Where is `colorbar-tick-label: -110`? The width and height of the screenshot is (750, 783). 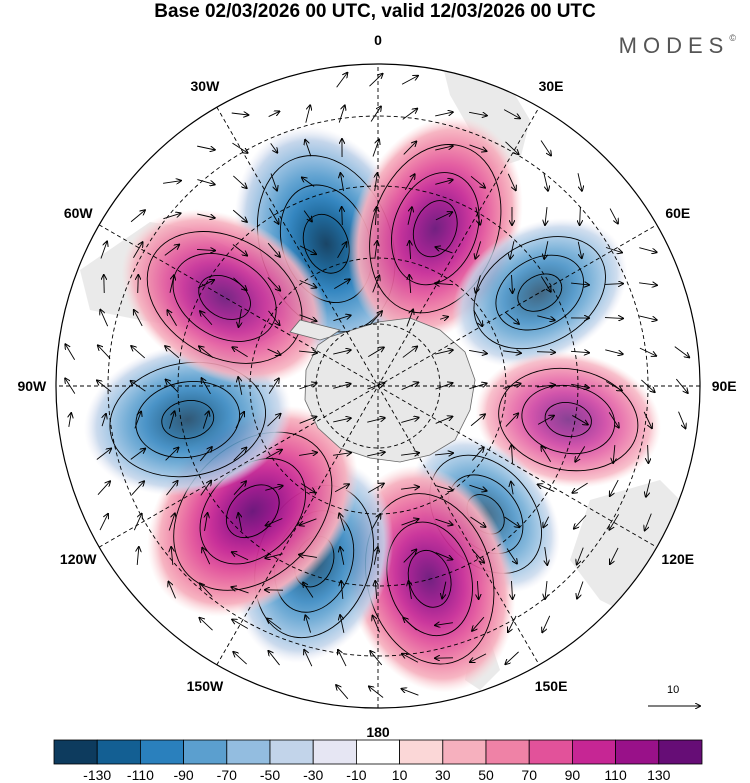
colorbar-tick-label: -110 is located at coordinates (140, 775).